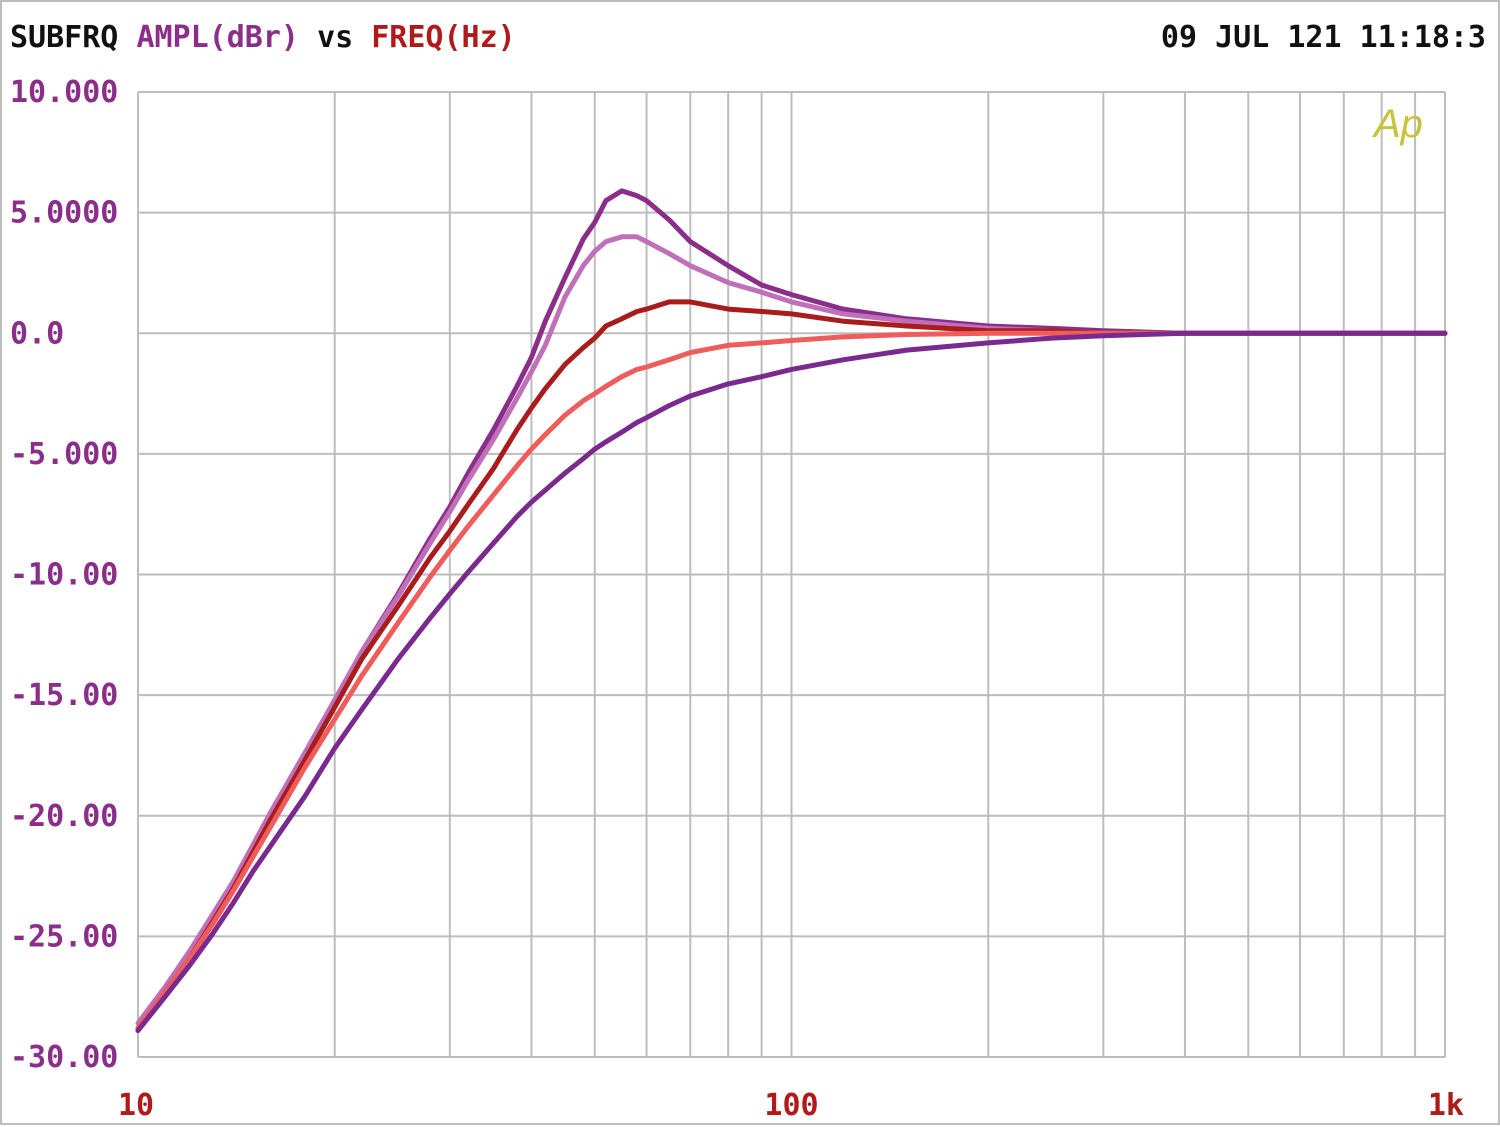 The height and width of the screenshot is (1127, 1500). What do you see at coordinates (37, 333) in the screenshot?
I see `y-tick-label: 0.0` at bounding box center [37, 333].